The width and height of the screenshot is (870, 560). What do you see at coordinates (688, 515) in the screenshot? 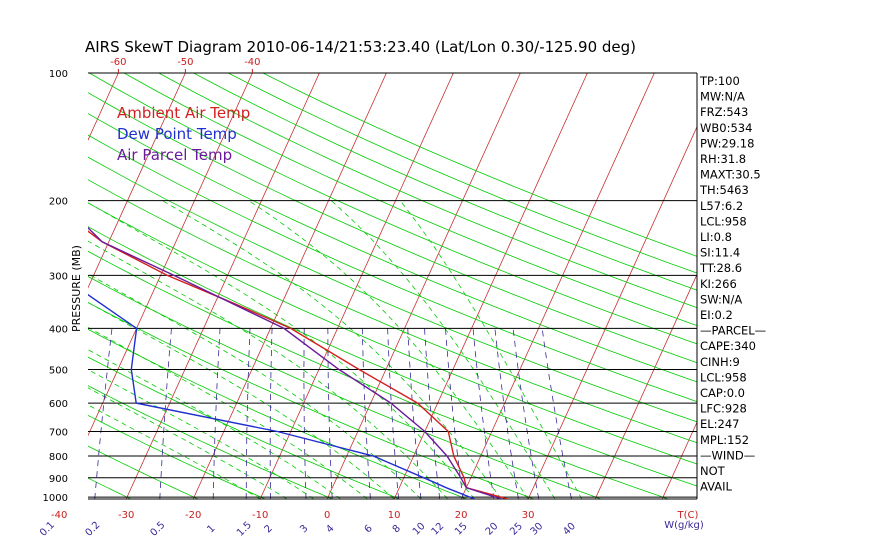
I see `temperature-unit-label: T(C)` at bounding box center [688, 515].